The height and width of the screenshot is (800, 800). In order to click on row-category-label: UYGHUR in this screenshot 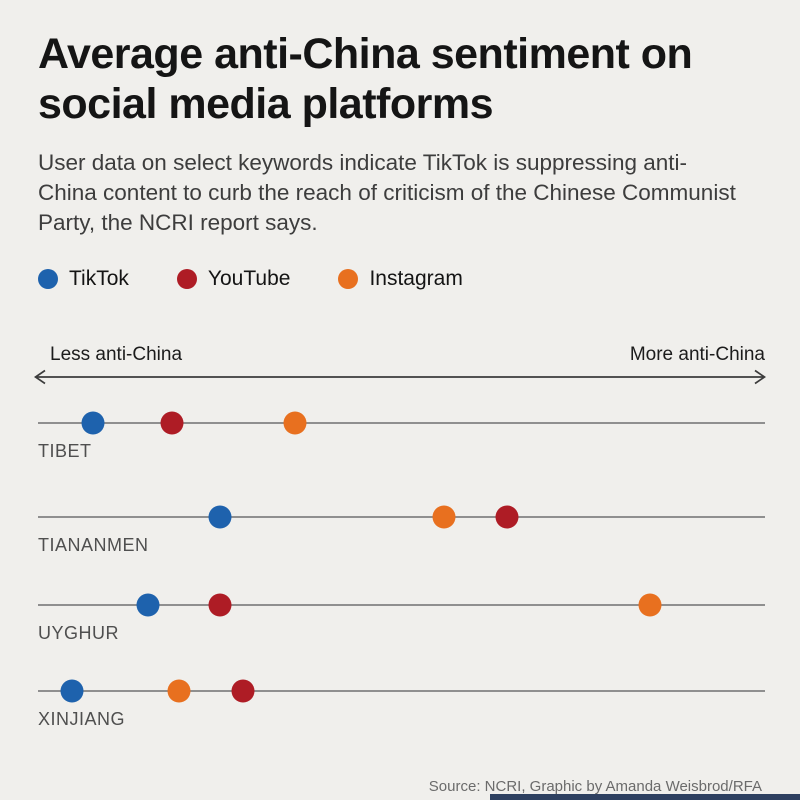, I will do `click(79, 633)`.